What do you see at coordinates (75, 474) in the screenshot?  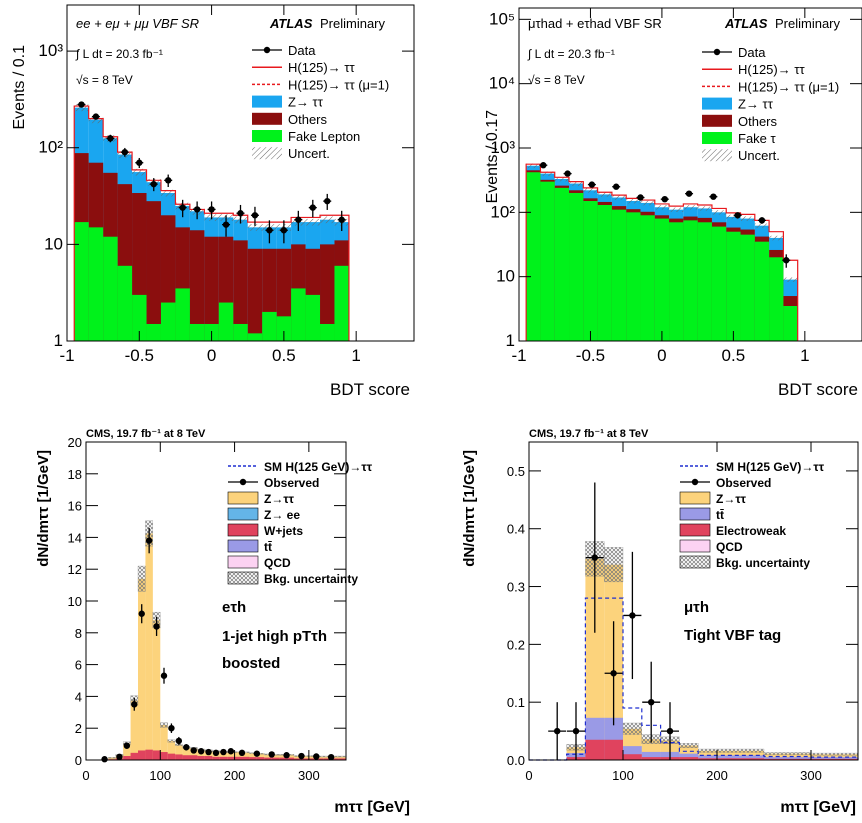 I see `y-tick-label: 18` at bounding box center [75, 474].